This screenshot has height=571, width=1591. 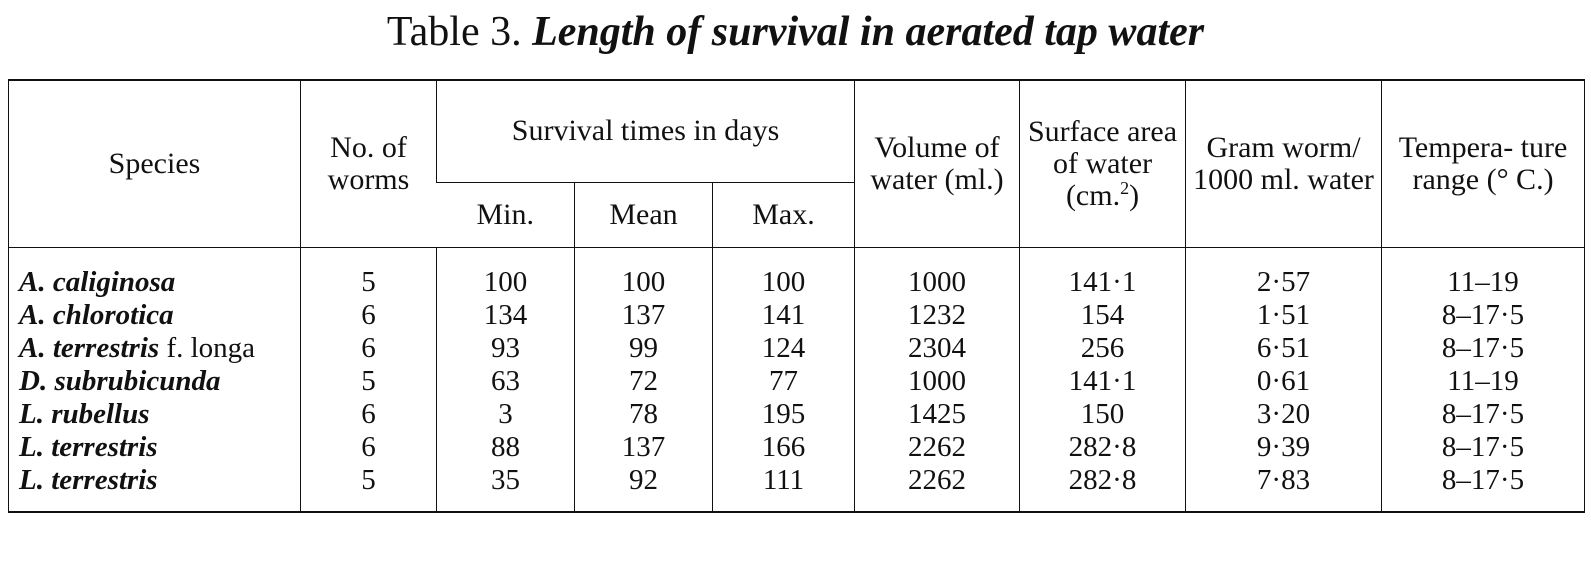 I want to click on cell-max: 111, so click(x=783, y=487).